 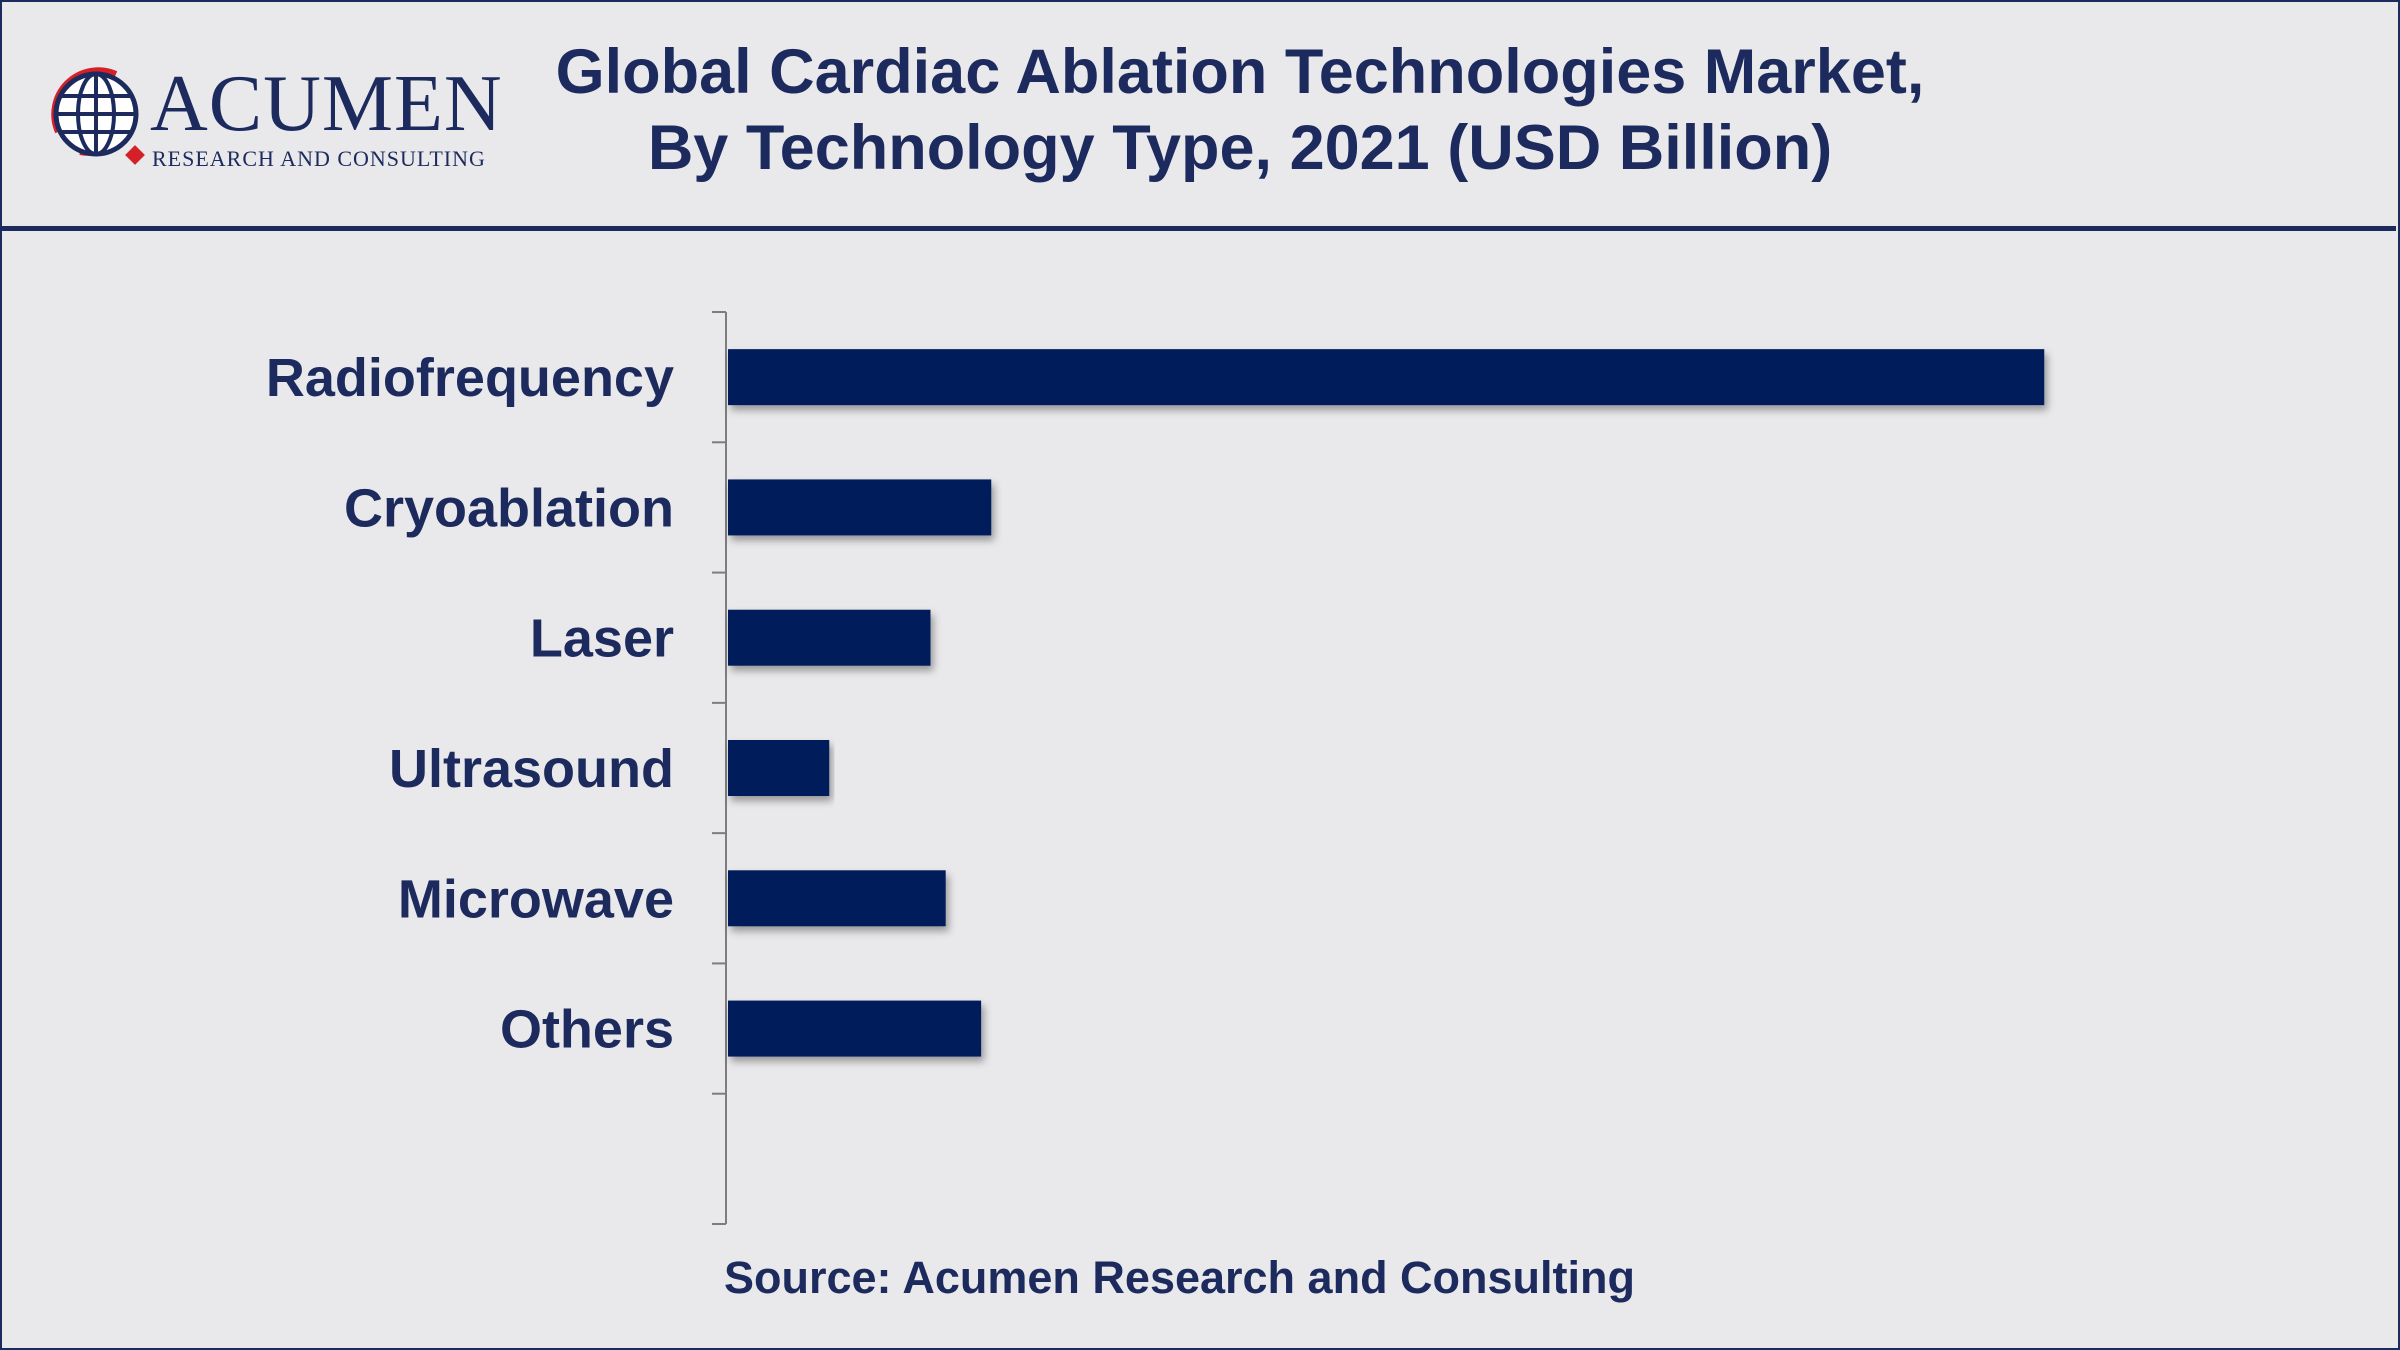 What do you see at coordinates (602, 639) in the screenshot?
I see `category-label-laser: Laser` at bounding box center [602, 639].